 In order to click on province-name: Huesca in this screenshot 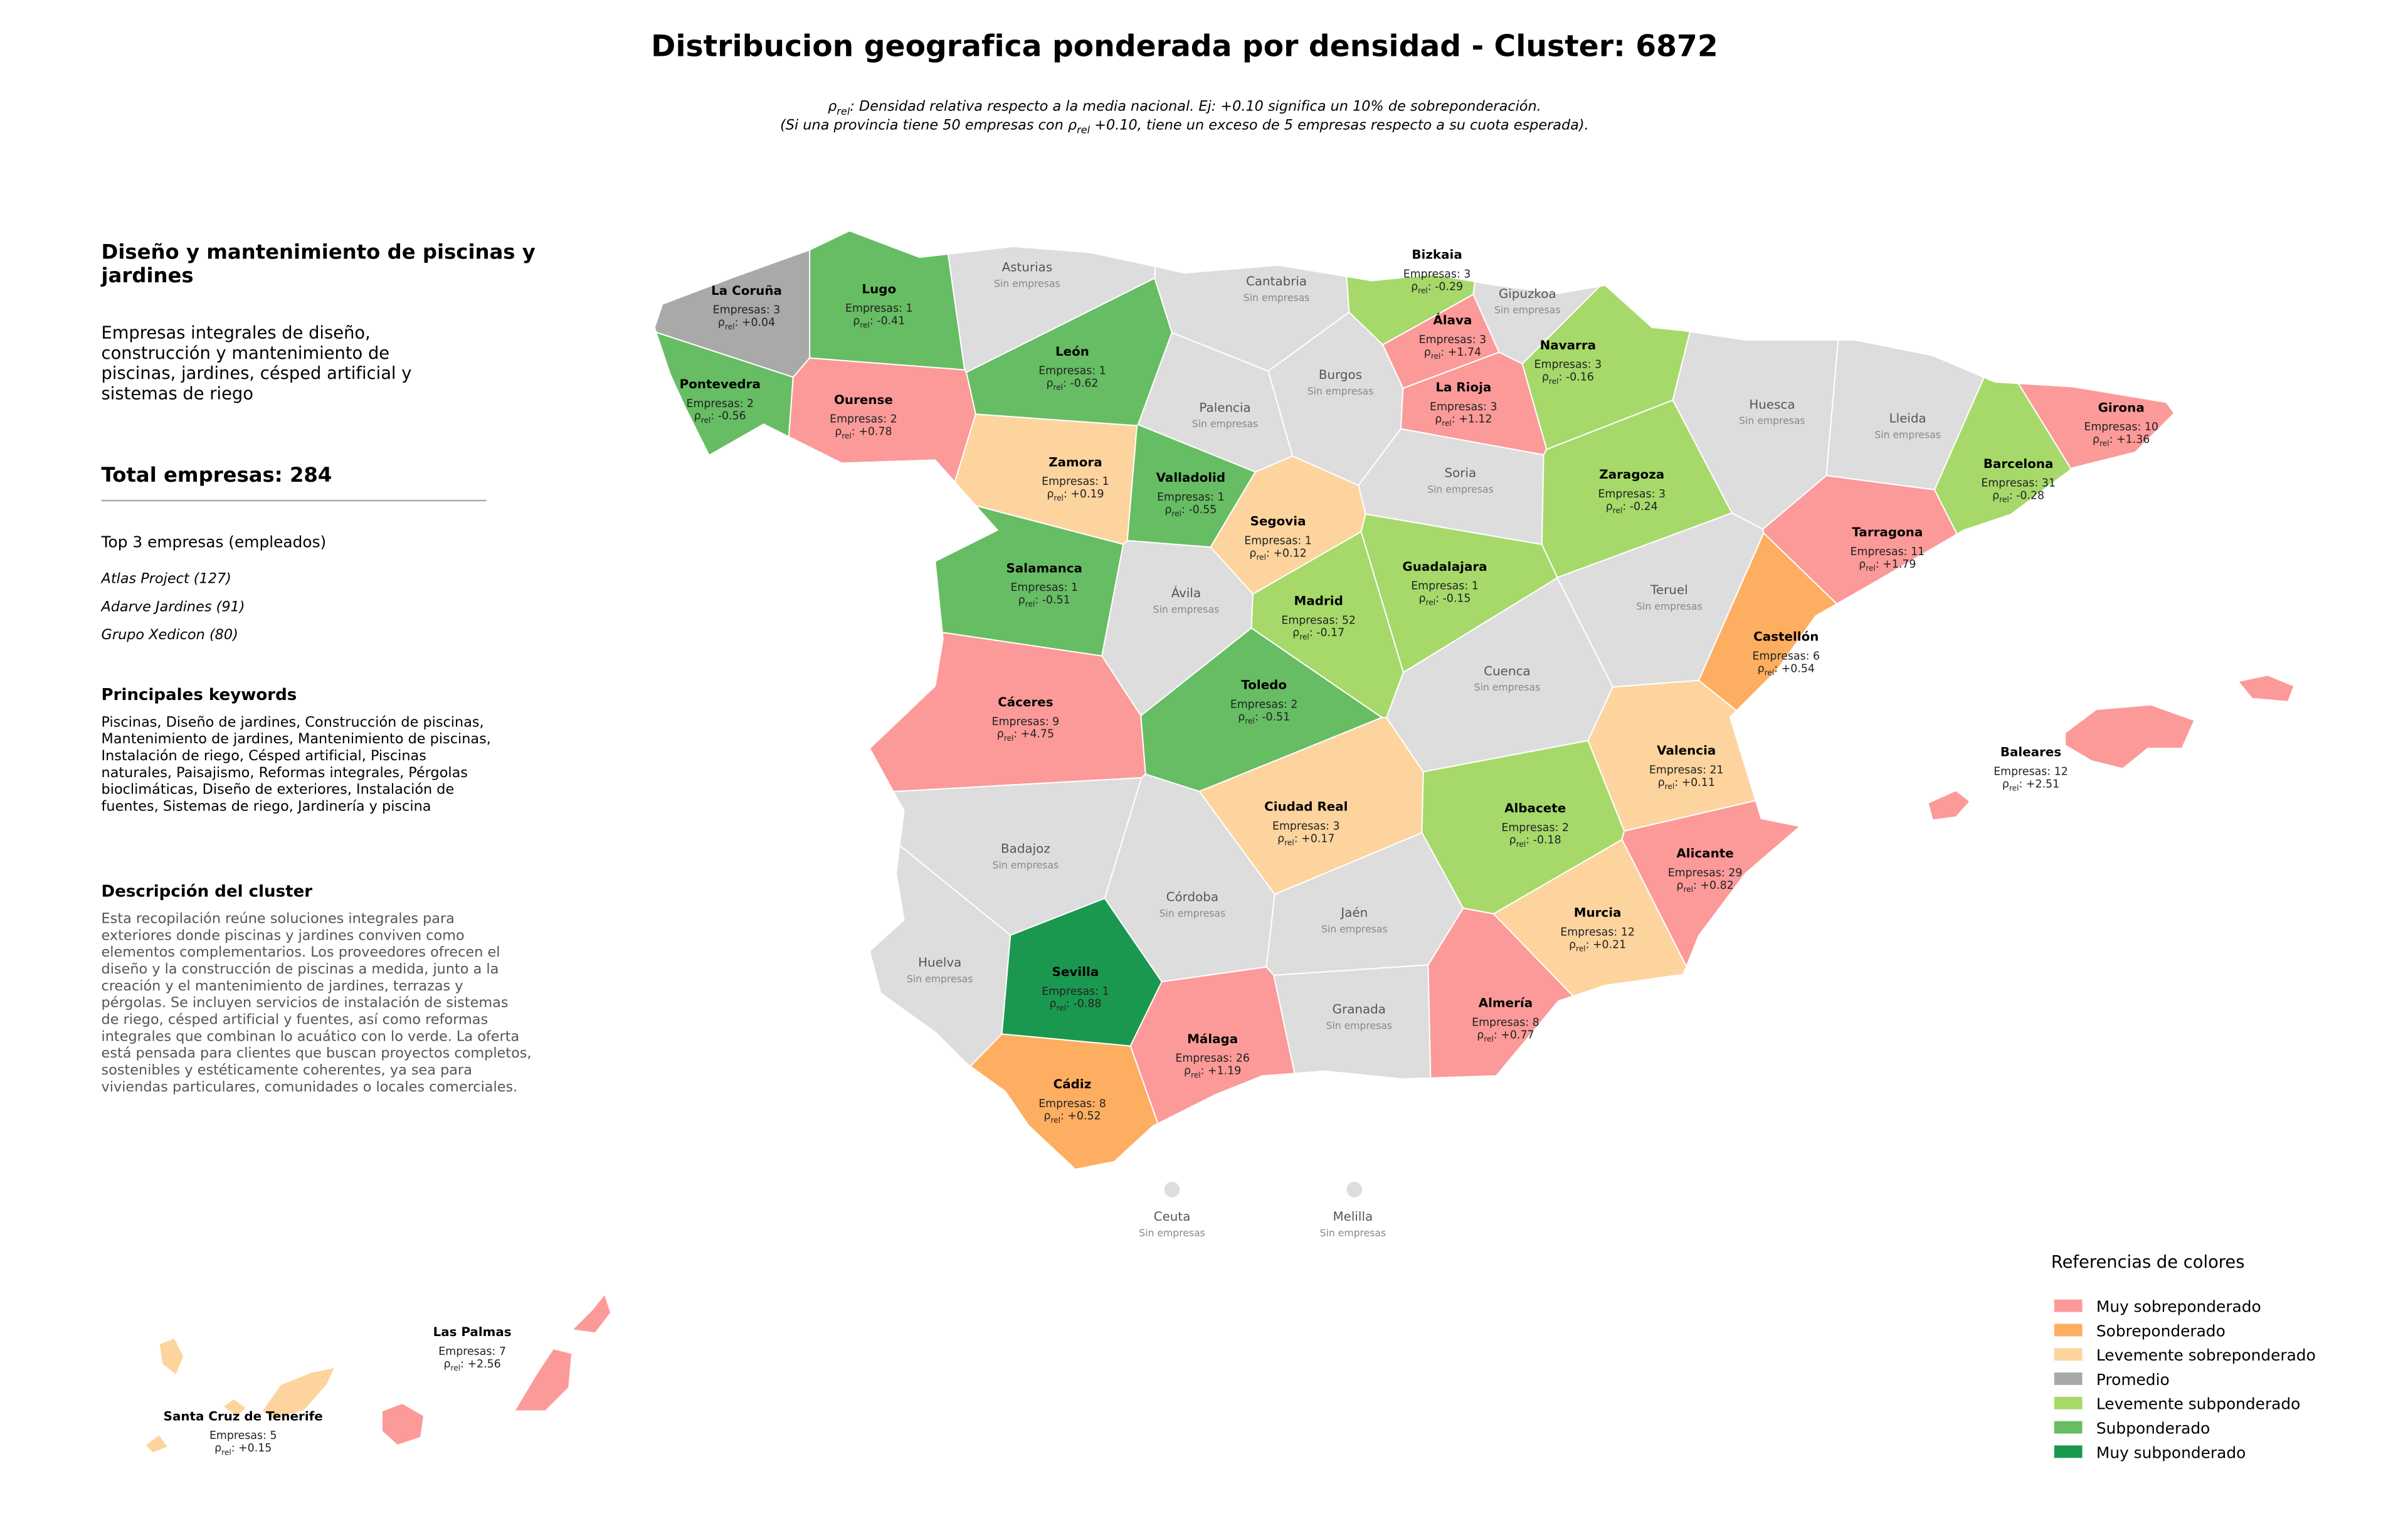, I will do `click(1772, 404)`.